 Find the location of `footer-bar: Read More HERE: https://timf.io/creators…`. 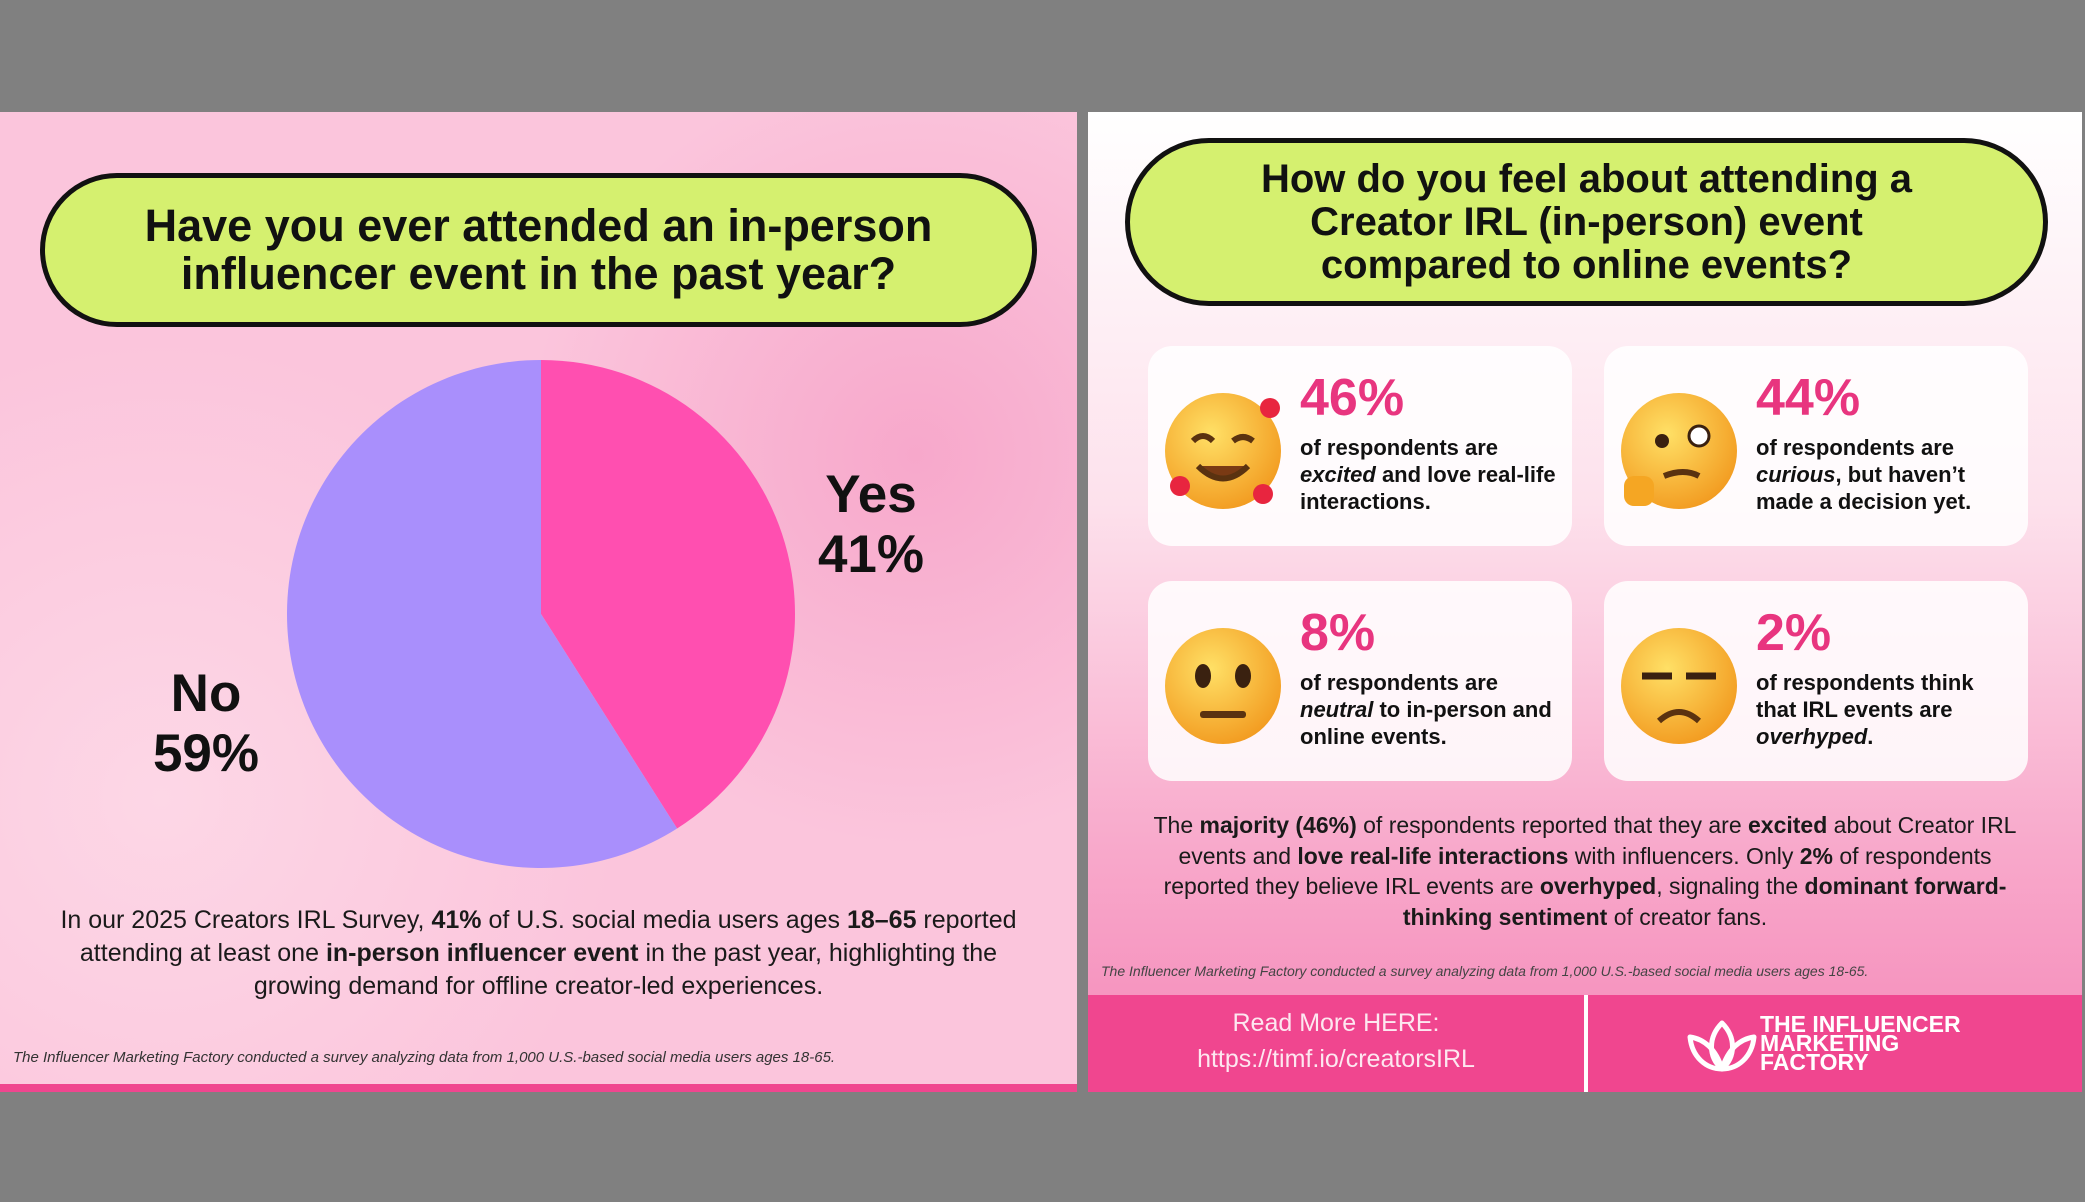

footer-bar: Read More HERE: https://timf.io/creators… is located at coordinates (1585, 1043).